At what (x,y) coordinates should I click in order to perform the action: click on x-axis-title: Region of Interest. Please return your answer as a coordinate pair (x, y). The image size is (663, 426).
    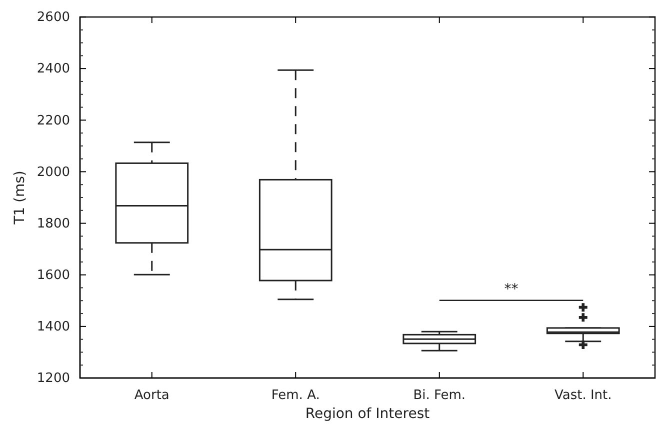
    Looking at the image, I should click on (367, 414).